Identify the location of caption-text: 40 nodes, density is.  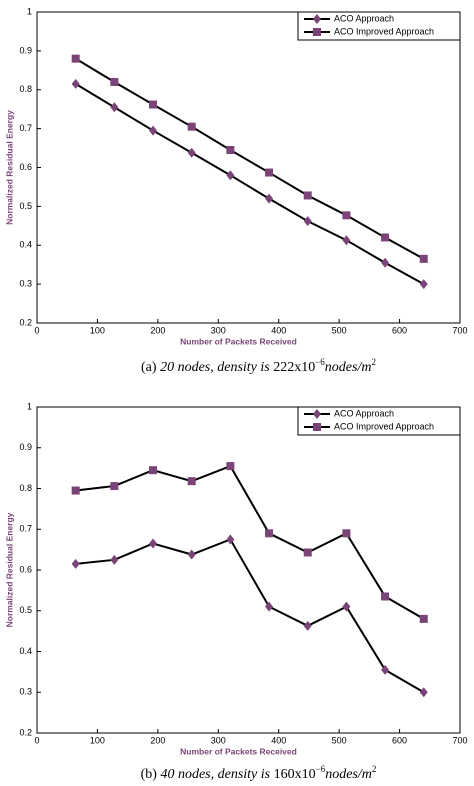
(215, 774).